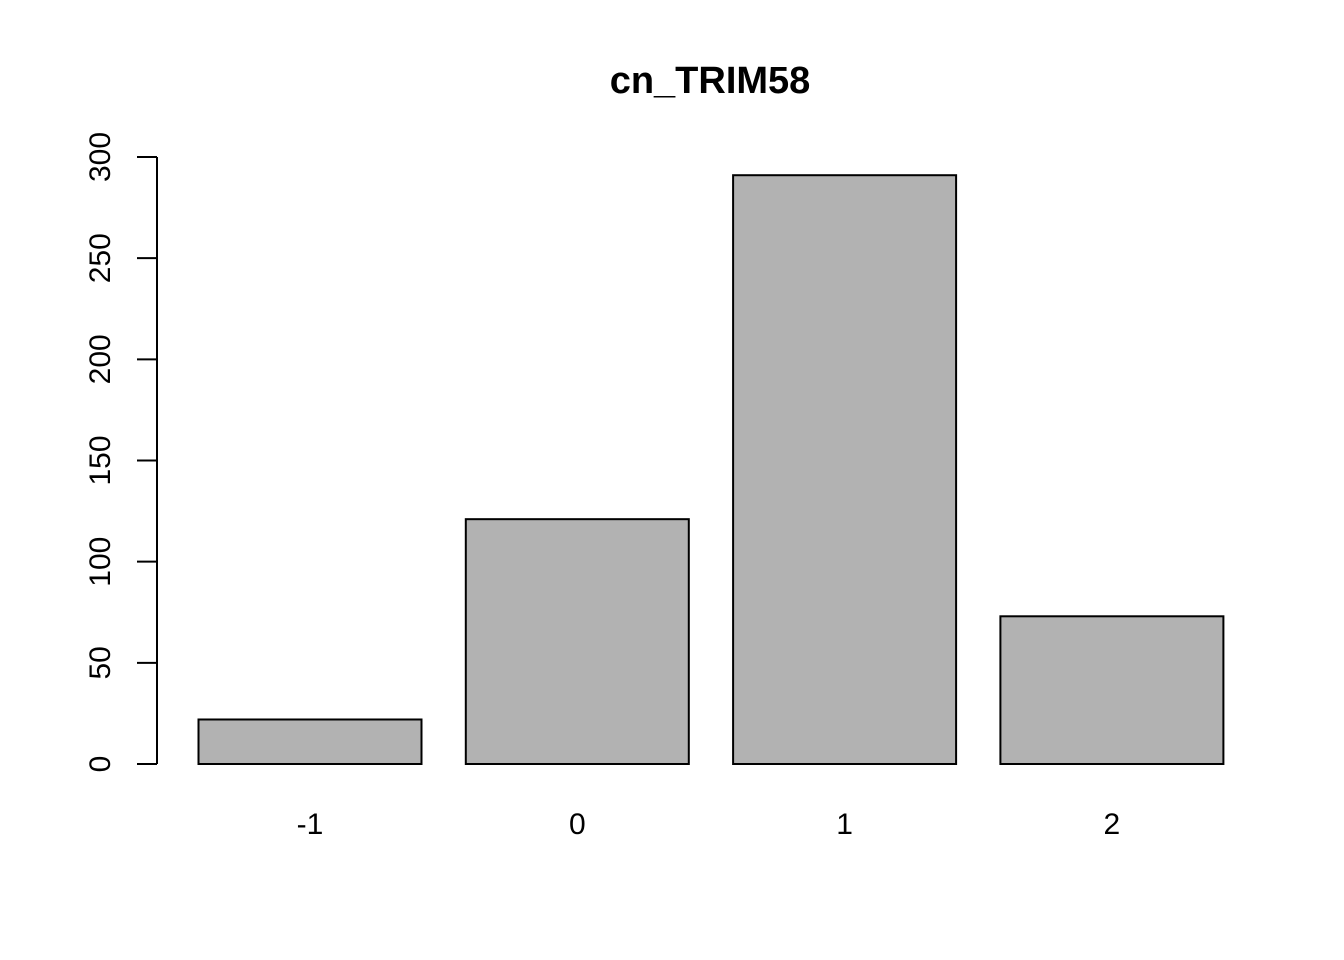  What do you see at coordinates (577, 824) in the screenshot?
I see `x-tick-label: 0` at bounding box center [577, 824].